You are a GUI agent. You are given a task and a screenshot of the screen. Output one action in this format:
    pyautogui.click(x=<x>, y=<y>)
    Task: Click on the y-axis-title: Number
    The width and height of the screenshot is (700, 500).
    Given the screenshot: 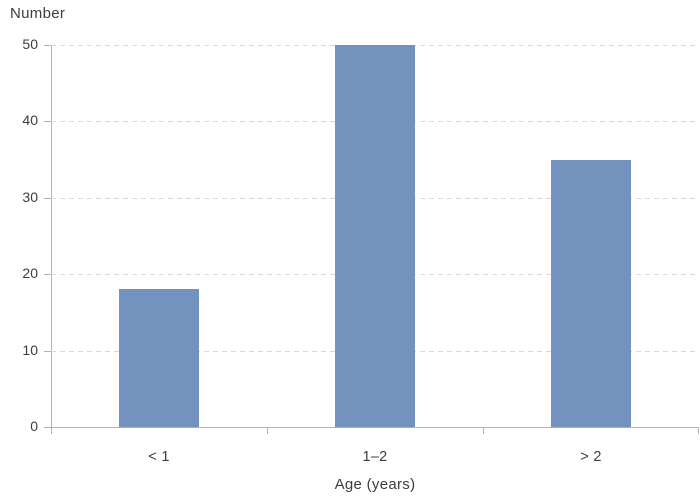 What is the action you would take?
    pyautogui.click(x=38, y=13)
    